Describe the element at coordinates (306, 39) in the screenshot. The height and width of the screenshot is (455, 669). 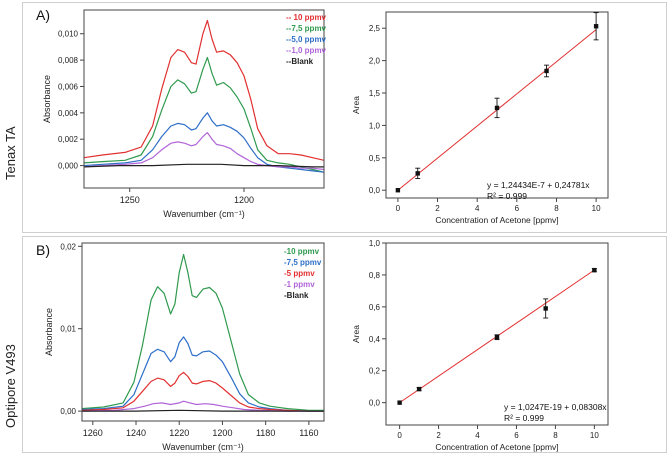
I see `legend-entry: --5,0 ppmv` at that location.